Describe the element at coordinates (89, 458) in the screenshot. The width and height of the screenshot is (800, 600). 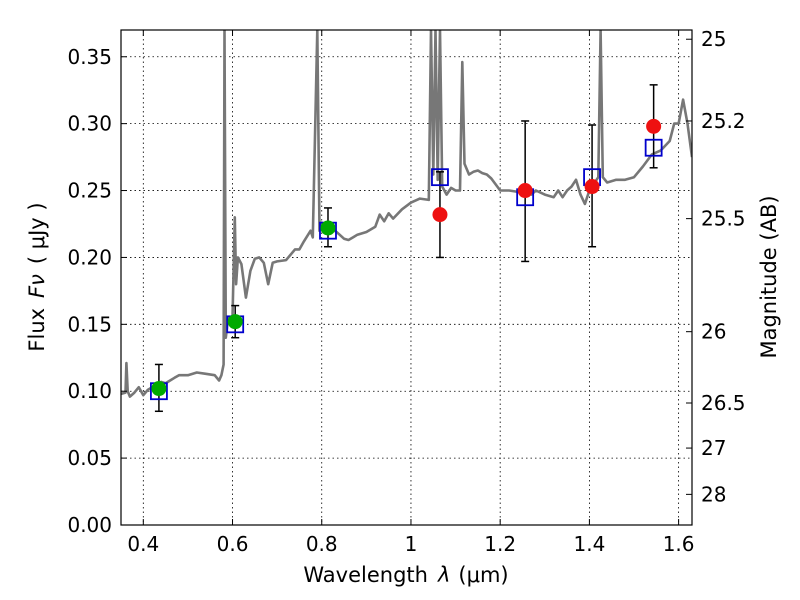
I see `y-tick-label: 0.05` at that location.